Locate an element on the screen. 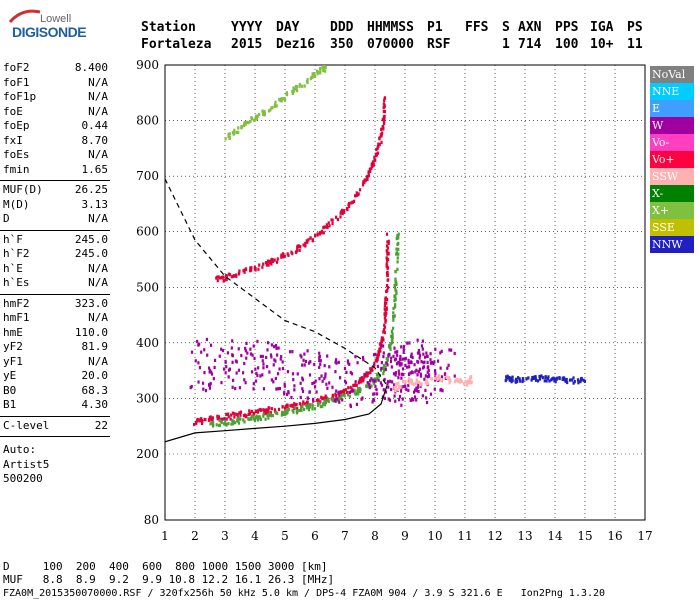  y-tick-label: 500 is located at coordinates (147, 287).